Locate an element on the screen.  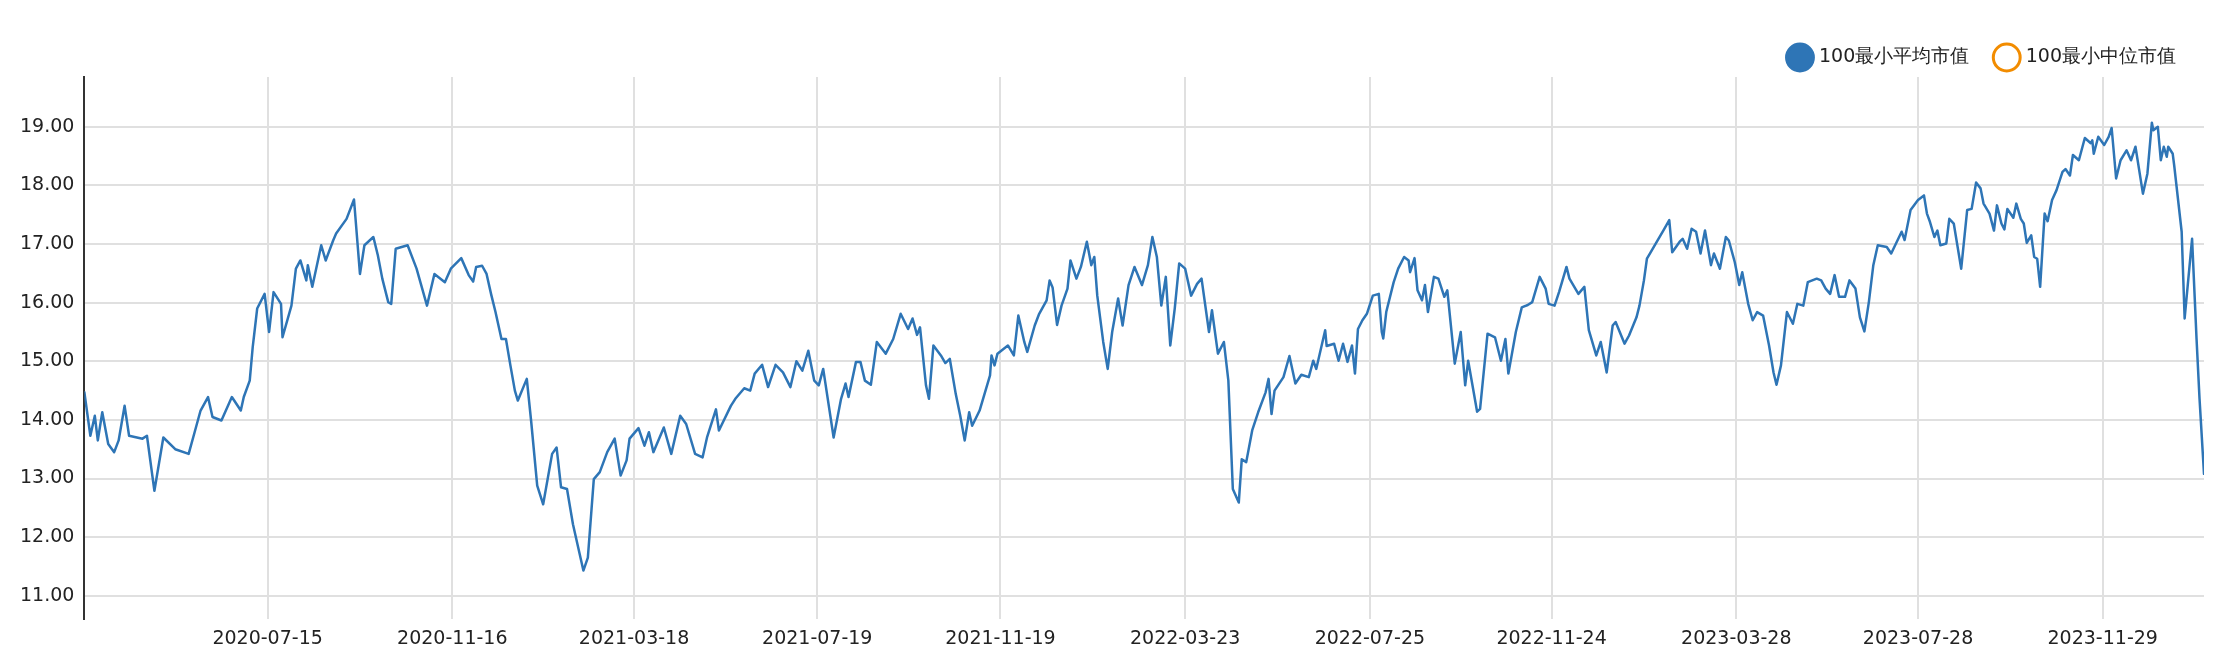
y-tick-label: 16.00 is located at coordinates (47, 300).